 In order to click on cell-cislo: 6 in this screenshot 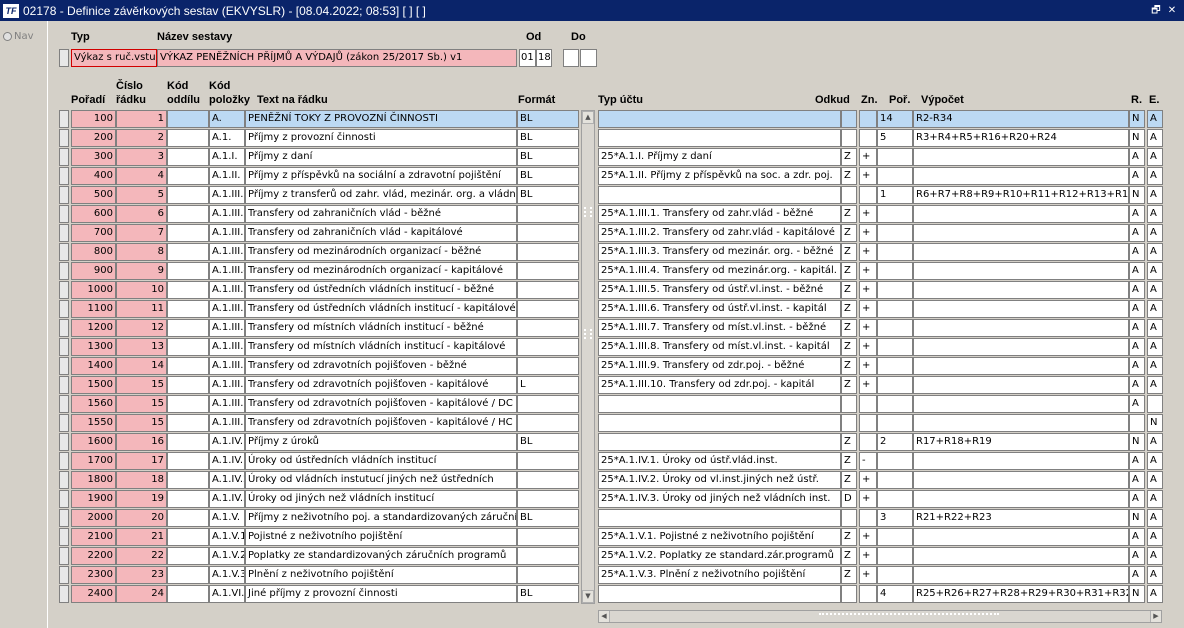, I will do `click(141, 214)`.